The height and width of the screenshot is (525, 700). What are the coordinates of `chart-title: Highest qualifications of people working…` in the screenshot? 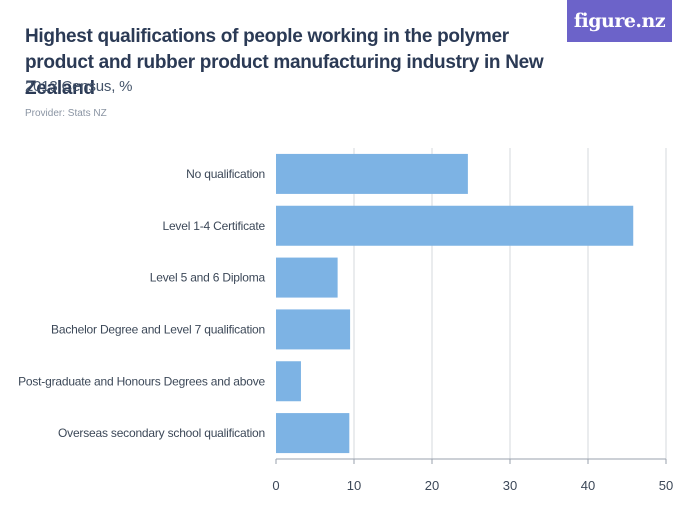 It's located at (284, 62).